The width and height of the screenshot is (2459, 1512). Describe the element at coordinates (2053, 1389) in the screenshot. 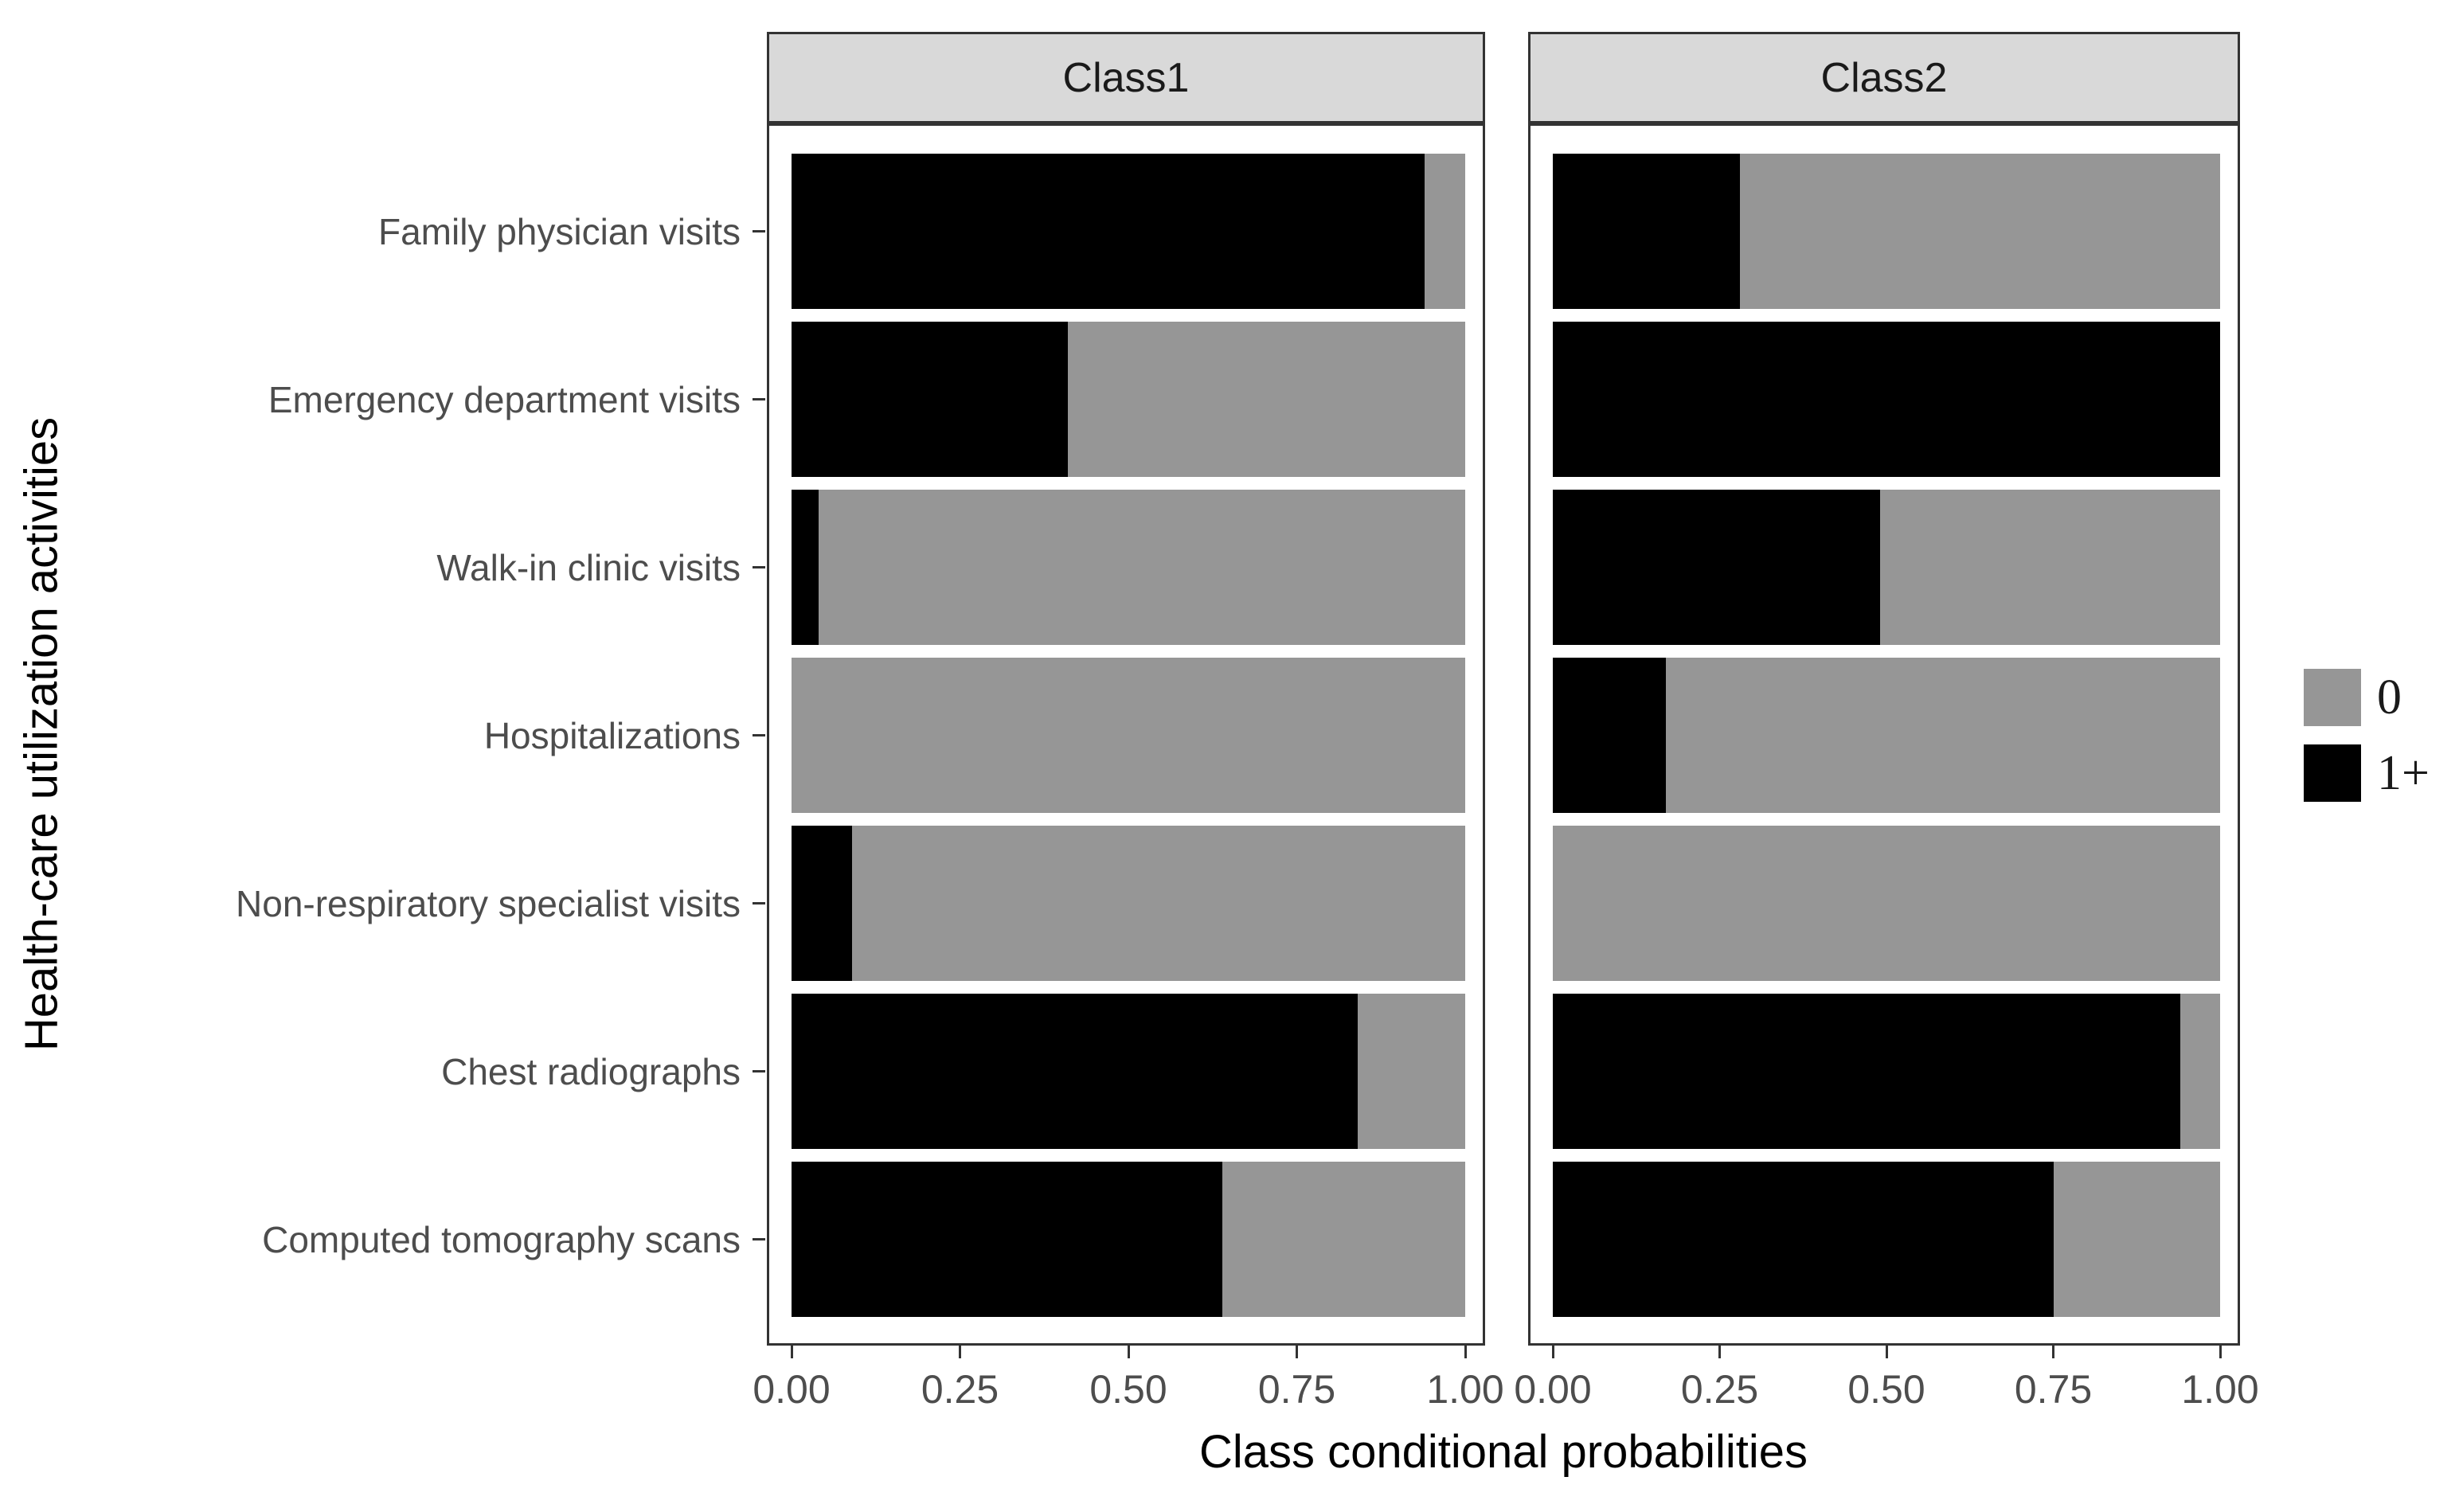

I see `x-tick-label-class2-3: 0.75` at that location.